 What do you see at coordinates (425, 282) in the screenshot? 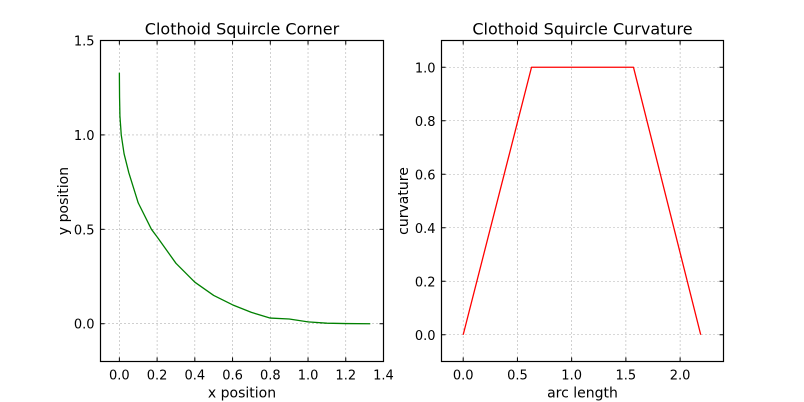
I see `y-tick-label: 0.2` at bounding box center [425, 282].